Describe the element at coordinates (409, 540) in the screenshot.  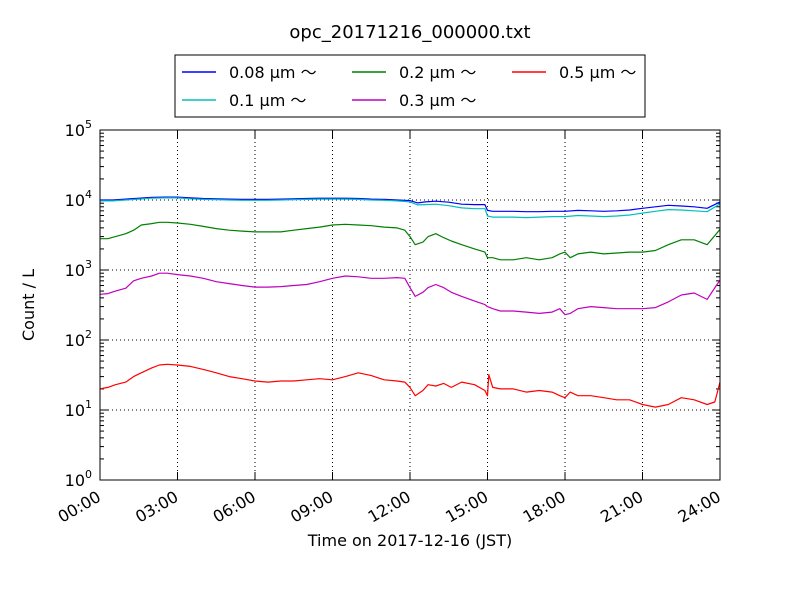
I see `x-axis-label: Time on 2017-12-16 (JST)` at that location.